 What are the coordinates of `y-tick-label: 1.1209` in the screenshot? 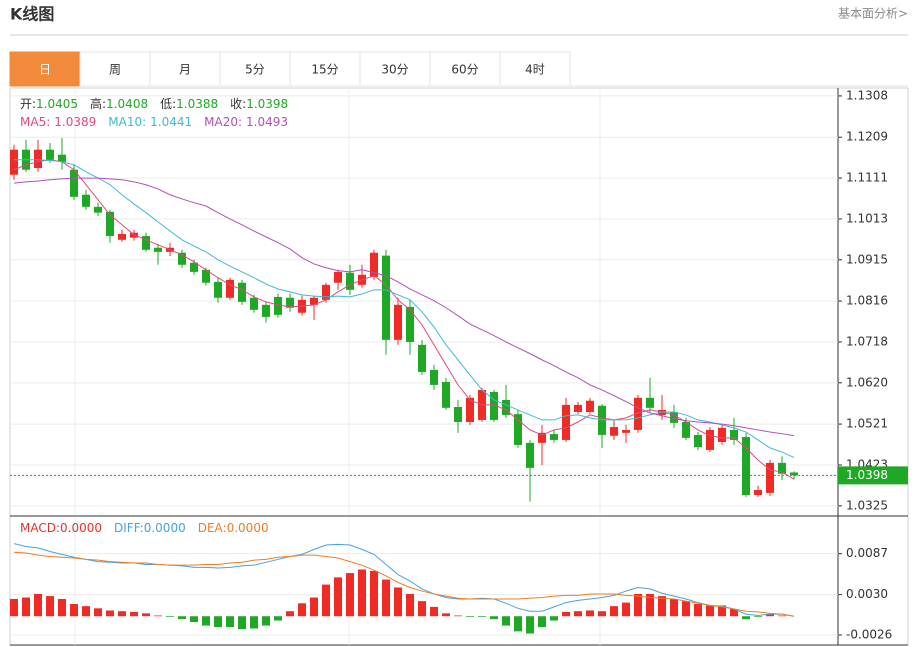 It's located at (867, 137).